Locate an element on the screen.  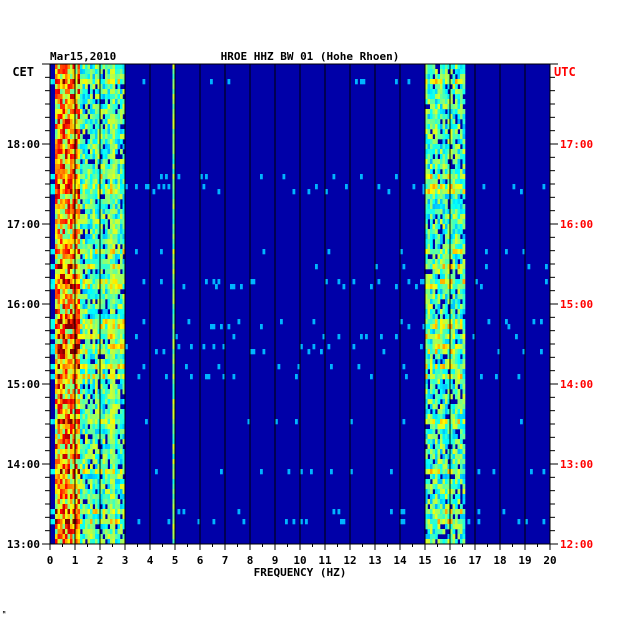
x-tick-label: 3 is located at coordinates (125, 560).